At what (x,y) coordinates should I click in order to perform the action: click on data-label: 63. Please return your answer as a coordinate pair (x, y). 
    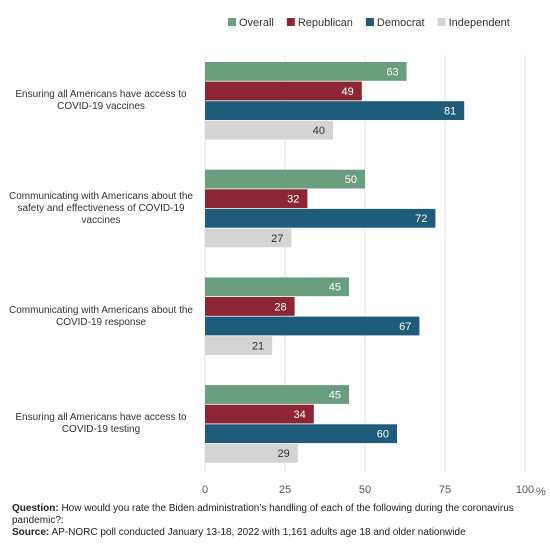
    Looking at the image, I should click on (392, 72).